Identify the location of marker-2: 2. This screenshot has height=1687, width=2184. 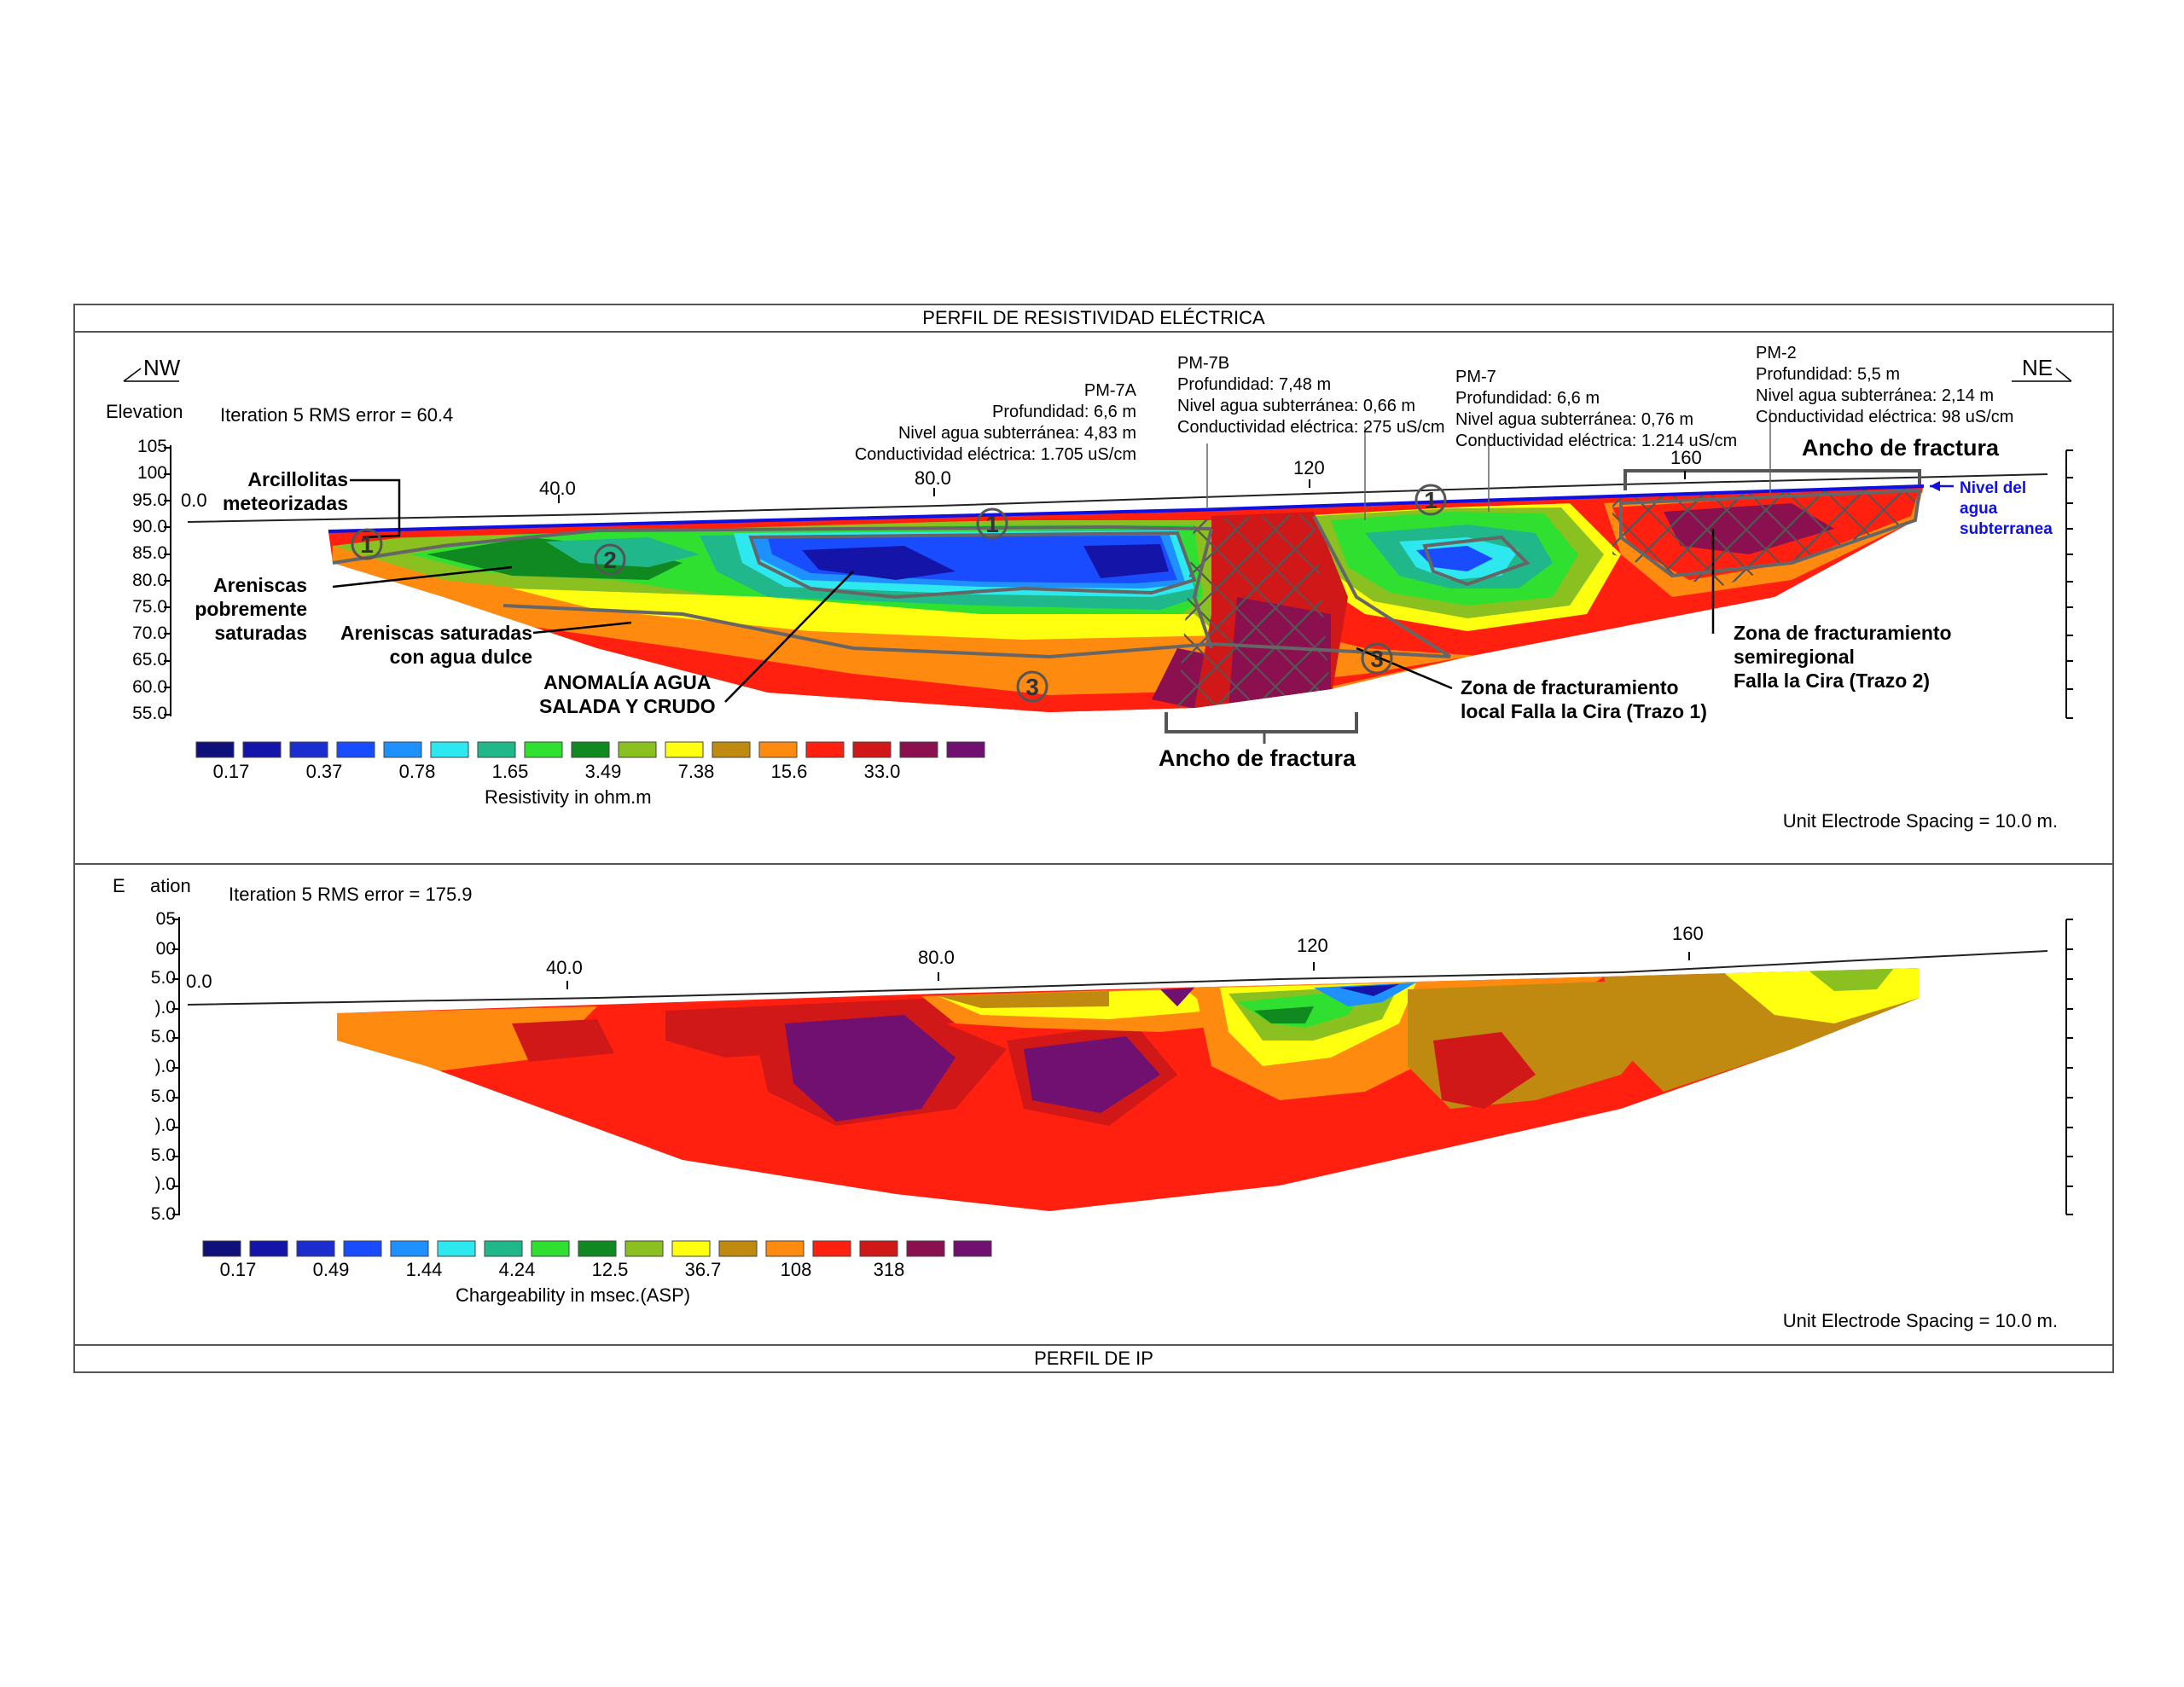
(610, 560).